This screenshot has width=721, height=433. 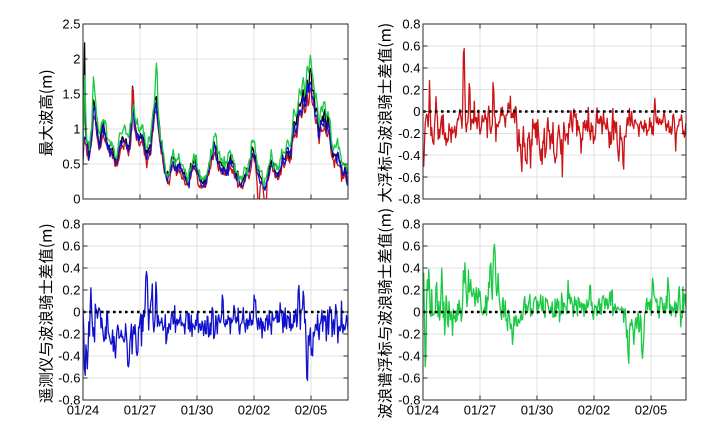 I want to click on svg-text: 0.5, so click(x=71, y=164).